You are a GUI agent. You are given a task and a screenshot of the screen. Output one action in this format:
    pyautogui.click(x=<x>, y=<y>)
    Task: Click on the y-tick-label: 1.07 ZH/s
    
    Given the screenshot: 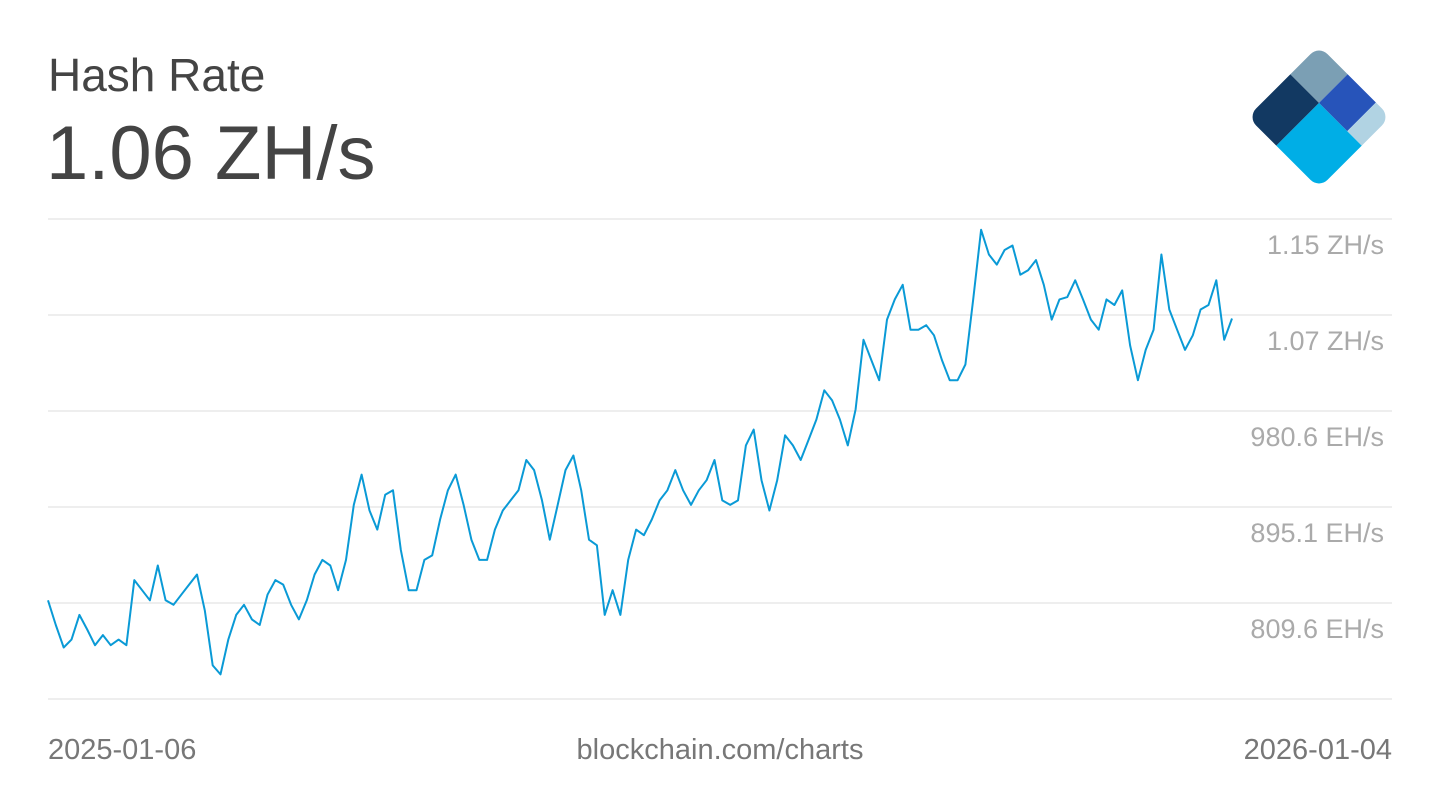 What is the action you would take?
    pyautogui.click(x=1325, y=341)
    